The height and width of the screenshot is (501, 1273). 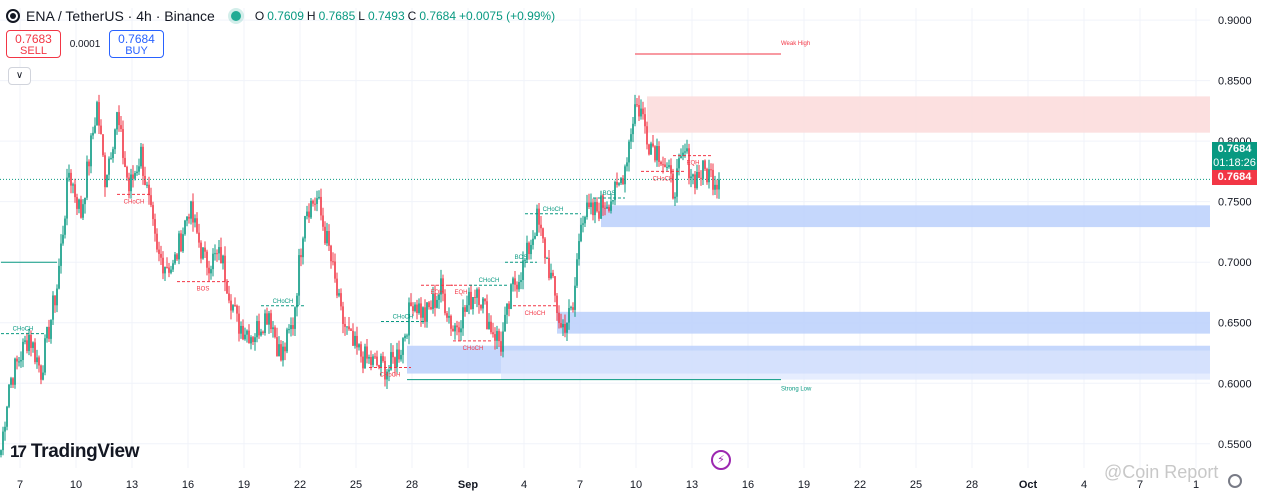 I want to click on tradingview-logo: 17 TradingView, so click(x=75, y=452).